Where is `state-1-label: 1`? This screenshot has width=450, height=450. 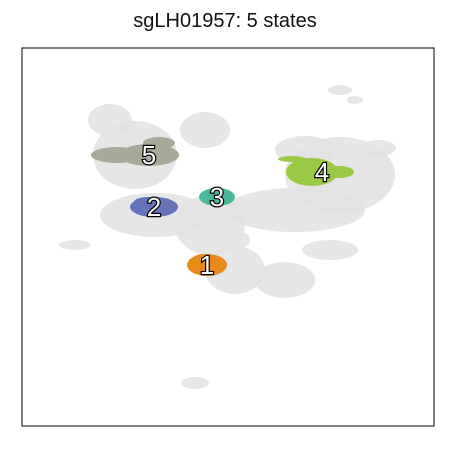 state-1-label: 1 is located at coordinates (207, 265).